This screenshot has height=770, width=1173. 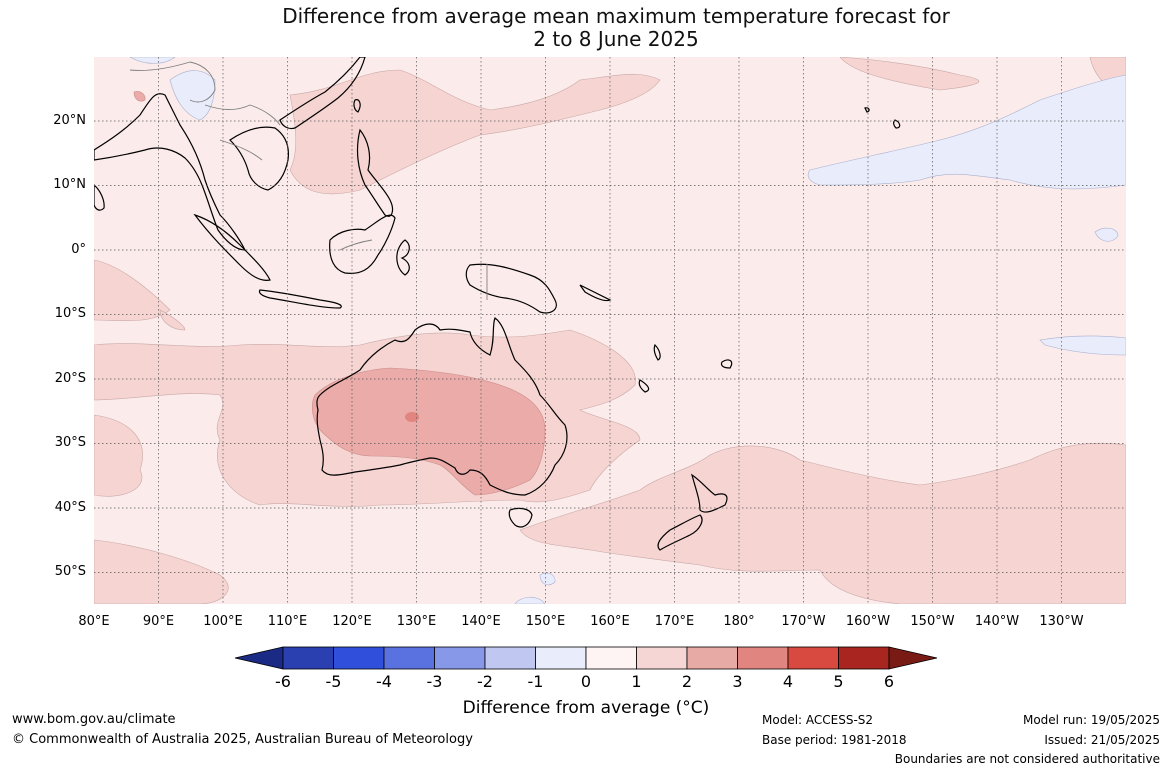 I want to click on issued-date: Issued: 21/05/2025, so click(x=1102, y=740).